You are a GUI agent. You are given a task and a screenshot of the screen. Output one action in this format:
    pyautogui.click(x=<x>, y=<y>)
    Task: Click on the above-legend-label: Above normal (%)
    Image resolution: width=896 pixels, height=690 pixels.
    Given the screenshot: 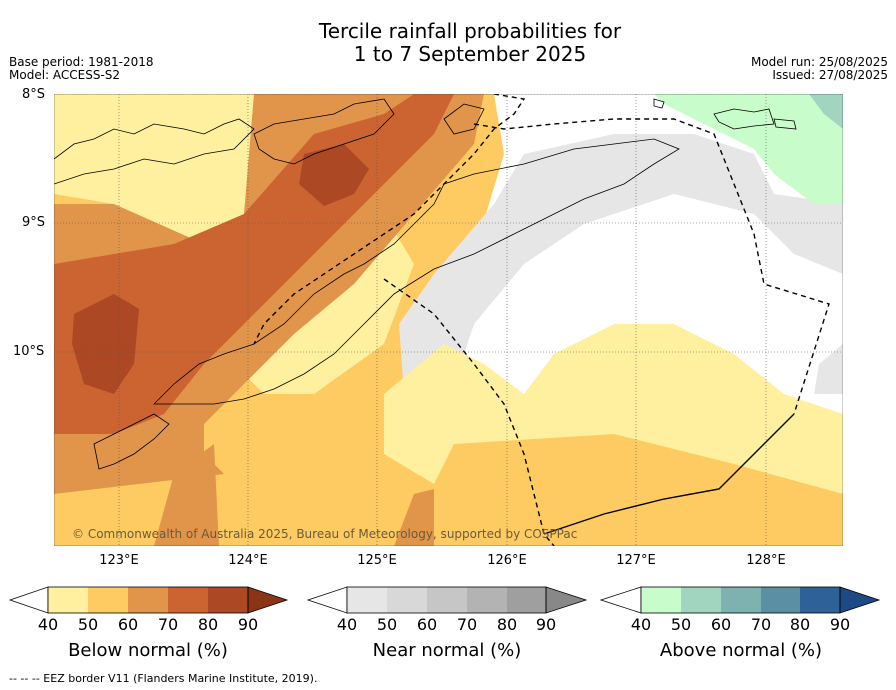 What is the action you would take?
    pyautogui.click(x=741, y=650)
    